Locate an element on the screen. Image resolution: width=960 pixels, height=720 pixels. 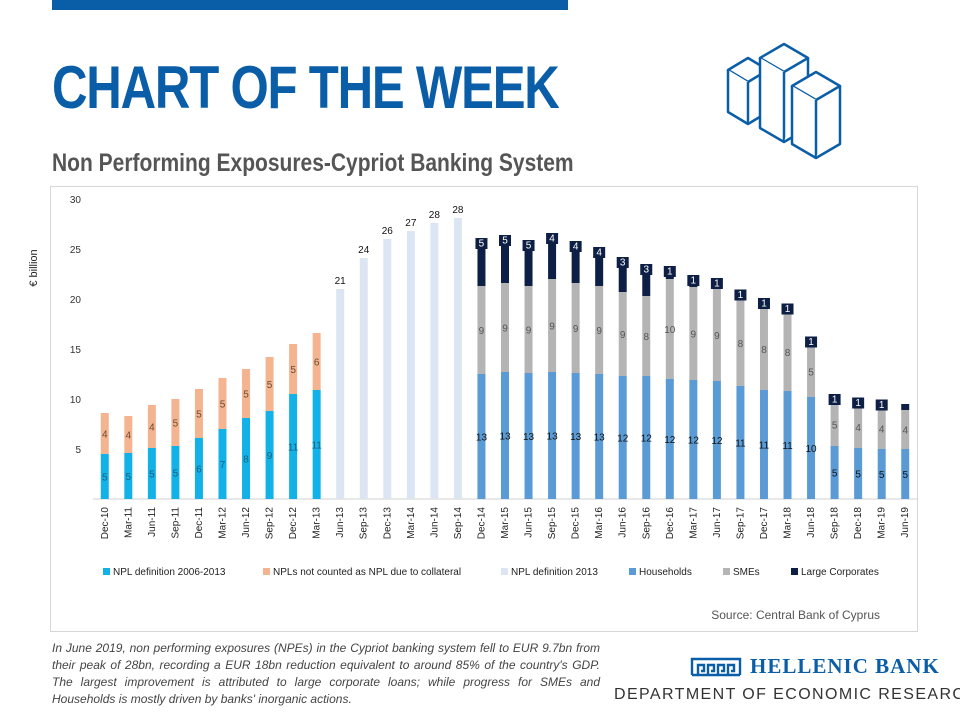
y-tick-label: 30 is located at coordinates (76, 200).